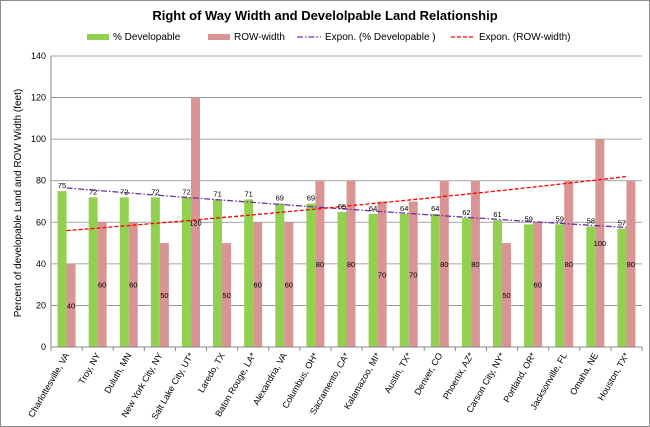  I want to click on data-label-developable: 58, so click(591, 220).